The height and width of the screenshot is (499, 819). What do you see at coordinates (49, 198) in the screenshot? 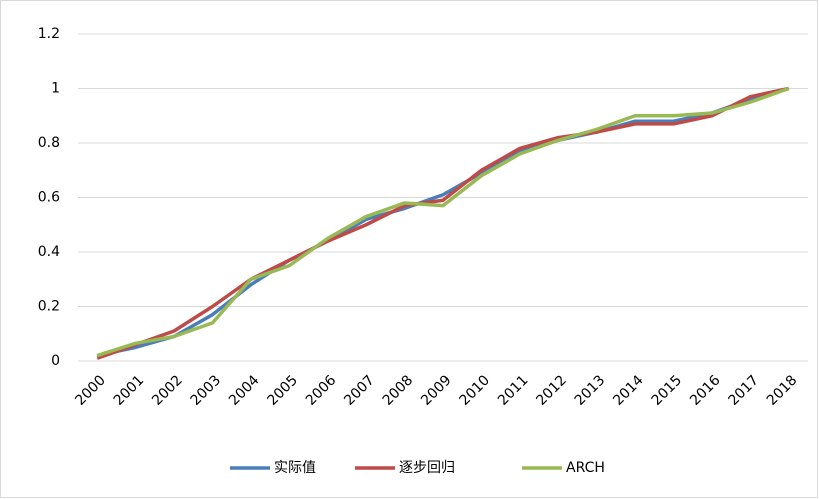
I see `y-tick-label: 0.6` at bounding box center [49, 198].